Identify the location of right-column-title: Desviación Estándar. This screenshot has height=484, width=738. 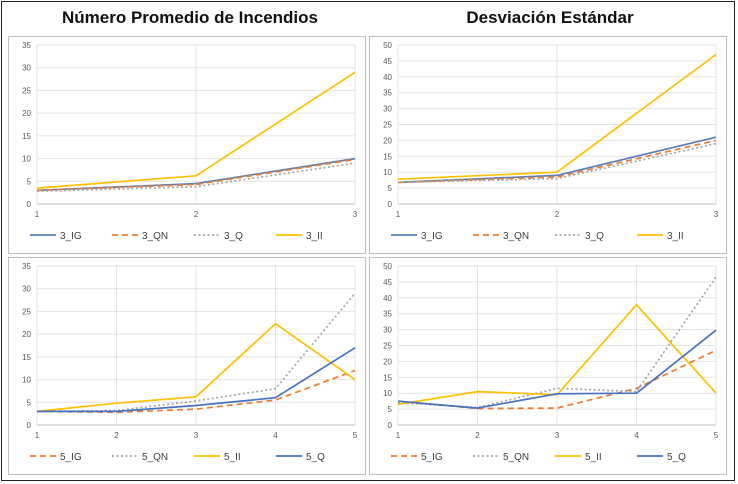
(550, 17).